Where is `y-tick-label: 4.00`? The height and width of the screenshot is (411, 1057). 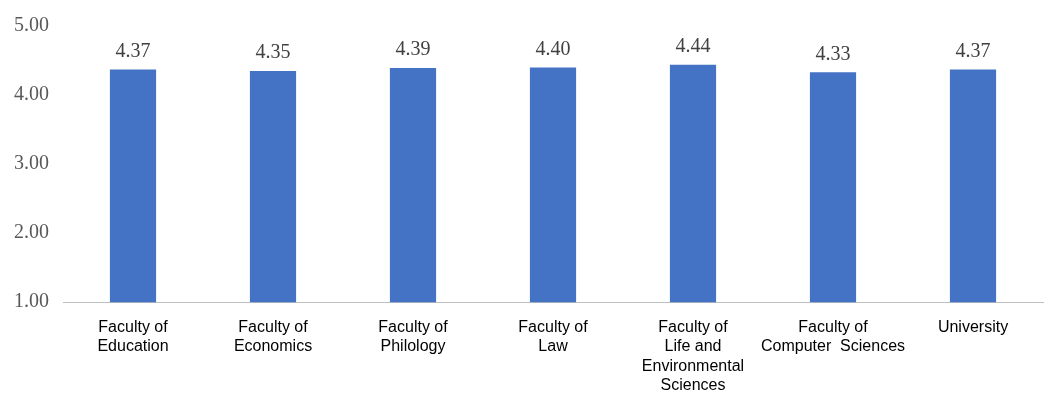
y-tick-label: 4.00 is located at coordinates (31, 93).